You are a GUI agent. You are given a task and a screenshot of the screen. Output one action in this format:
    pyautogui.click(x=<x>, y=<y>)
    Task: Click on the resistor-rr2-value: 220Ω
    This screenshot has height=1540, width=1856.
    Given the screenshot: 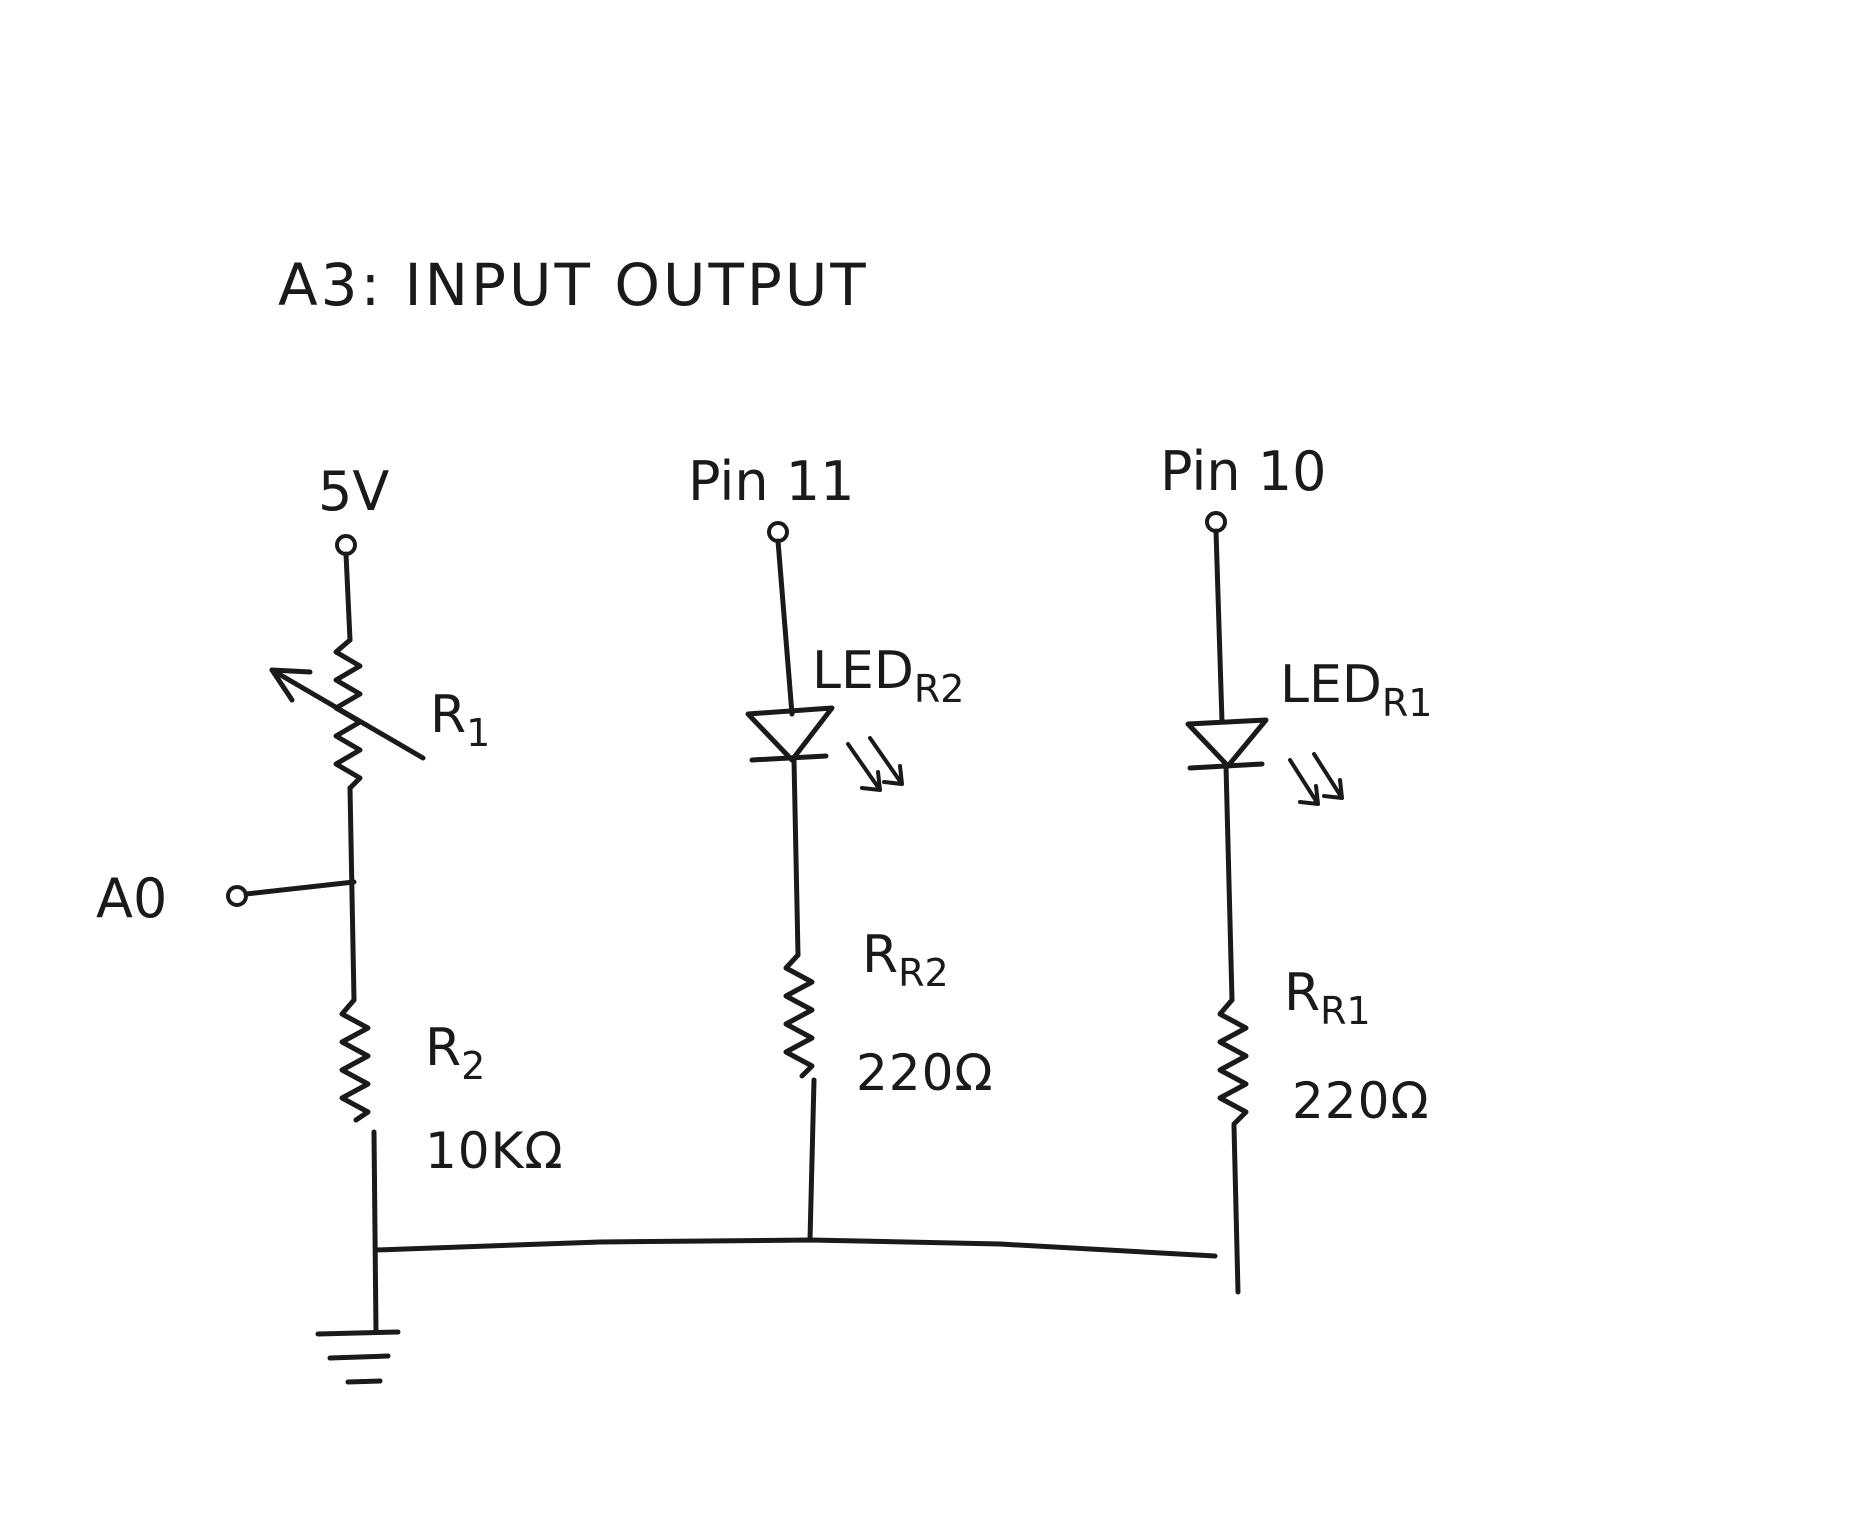 What is the action you would take?
    pyautogui.click(x=925, y=1073)
    